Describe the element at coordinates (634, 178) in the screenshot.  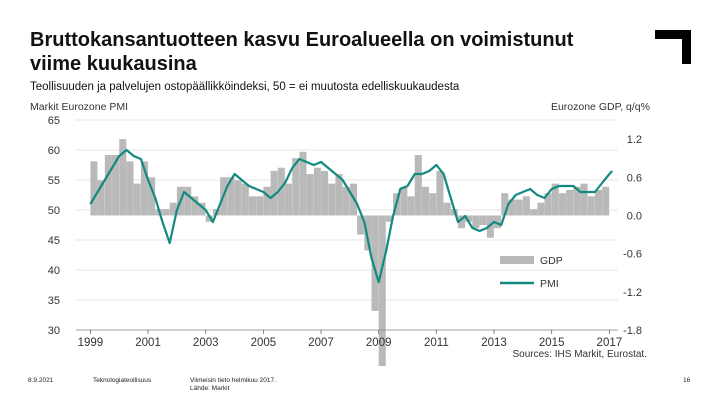
I see `right-tick-label: 0.6` at that location.